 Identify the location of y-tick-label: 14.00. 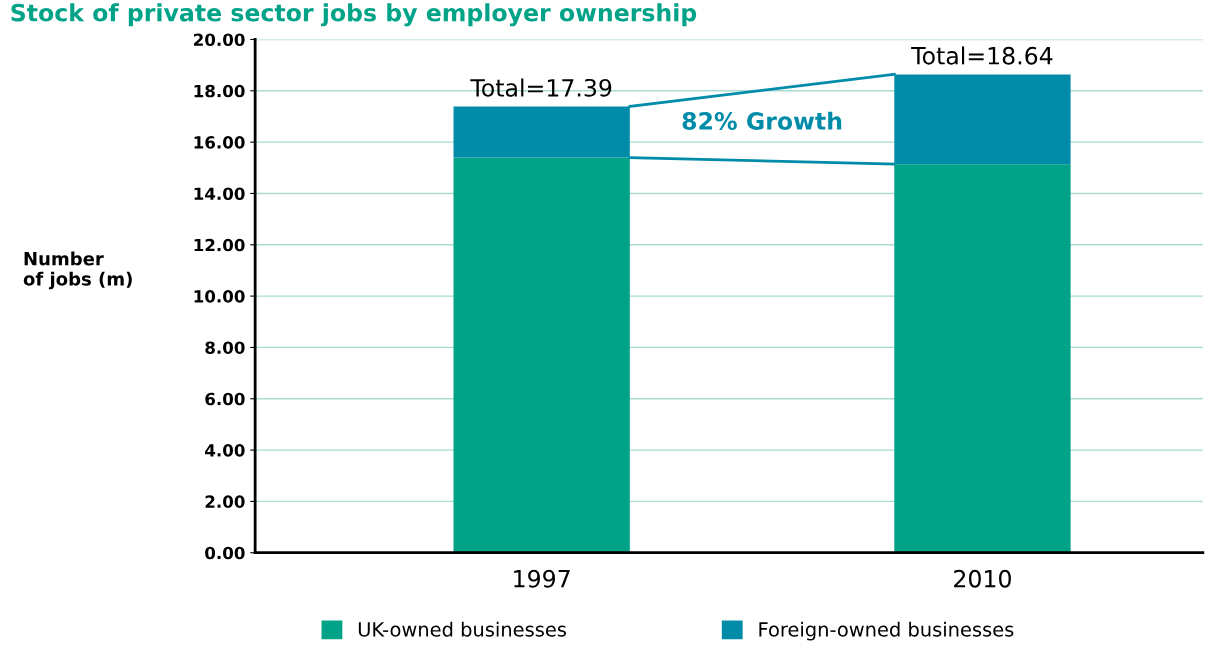
(219, 194).